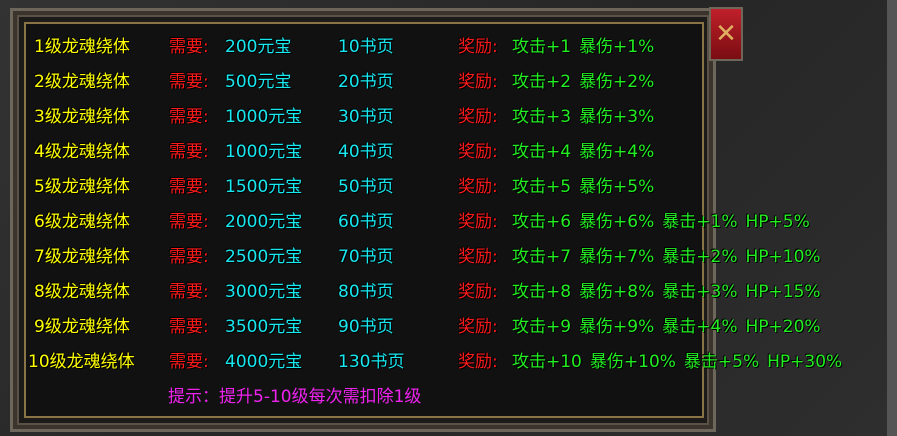  Describe the element at coordinates (617, 47) in the screenshot. I see `reward-item: 暴伤+1%` at that location.